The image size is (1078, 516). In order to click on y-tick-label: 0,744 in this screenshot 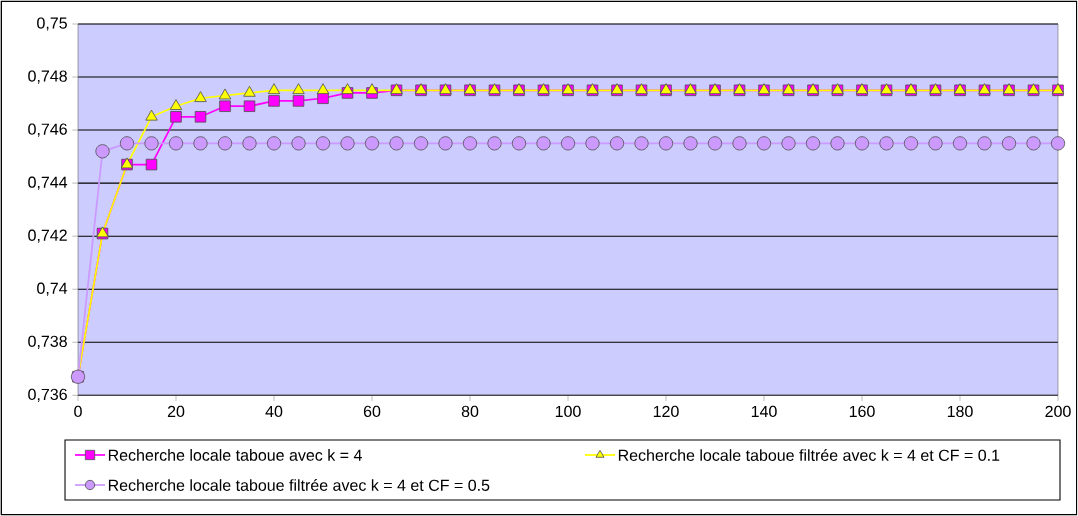, I will do `click(48, 183)`.